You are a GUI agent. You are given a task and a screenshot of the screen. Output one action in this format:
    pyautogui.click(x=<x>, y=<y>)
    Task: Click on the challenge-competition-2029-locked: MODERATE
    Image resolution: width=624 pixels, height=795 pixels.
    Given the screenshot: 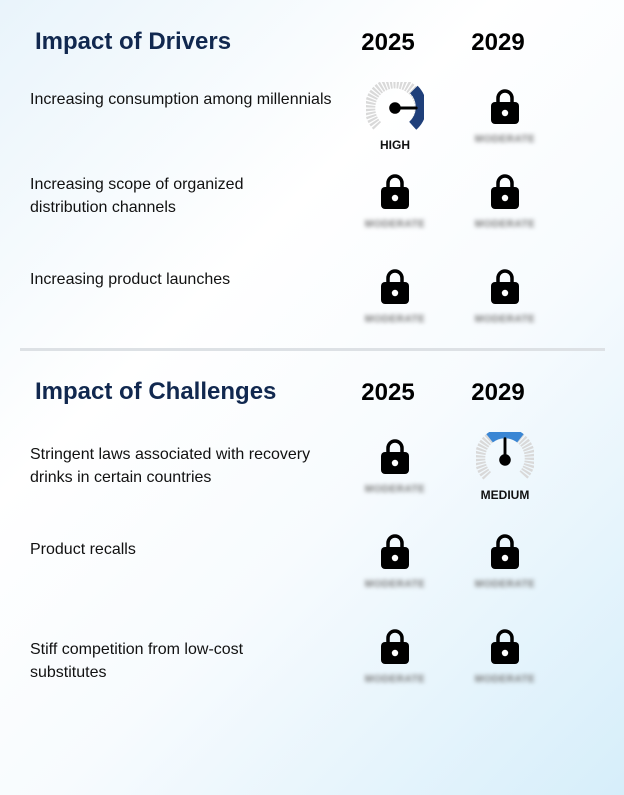 What is the action you would take?
    pyautogui.click(x=505, y=663)
    